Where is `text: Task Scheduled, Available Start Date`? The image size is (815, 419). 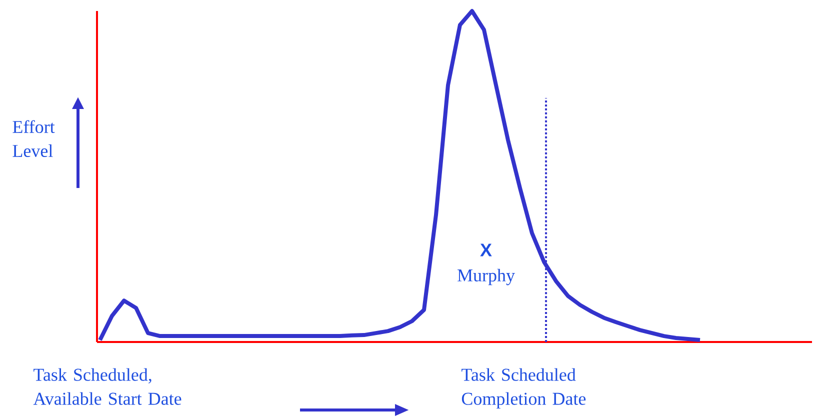
text: Task Scheduled, Available Start Date is located at coordinates (107, 386).